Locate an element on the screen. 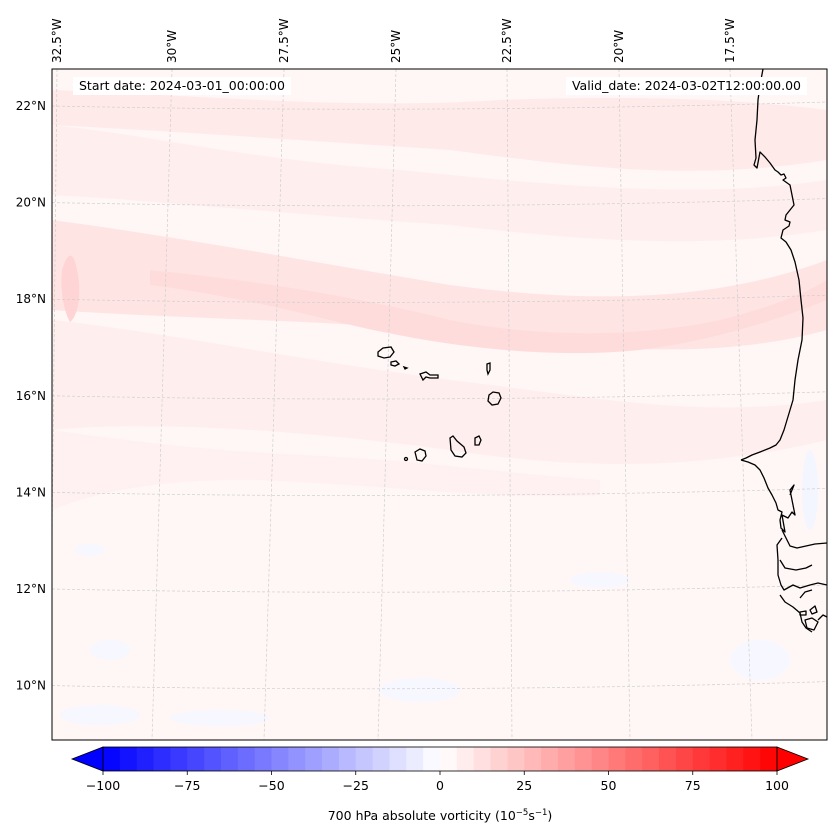 The width and height of the screenshot is (837, 839). longitude-tick-label: 22.5°W is located at coordinates (507, 40).